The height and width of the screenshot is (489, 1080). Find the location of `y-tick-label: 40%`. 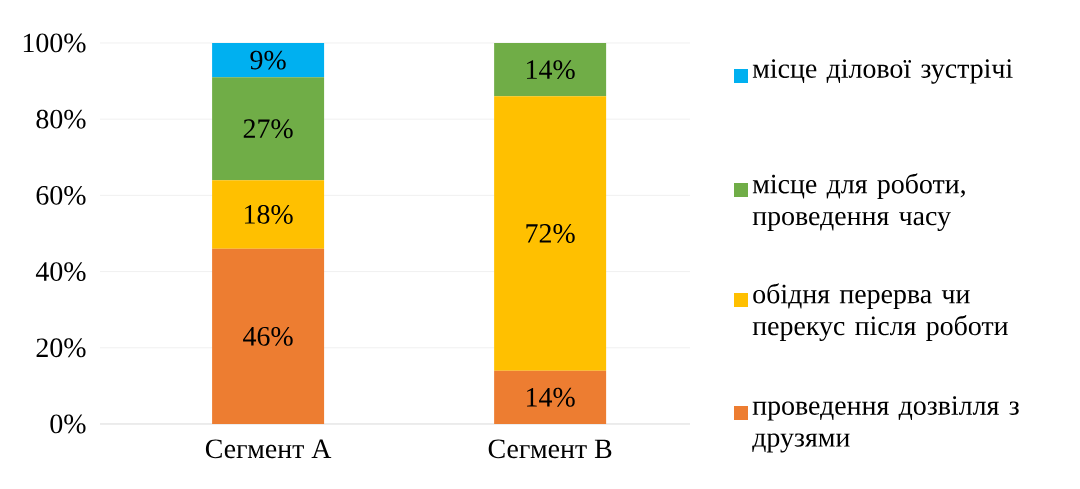

y-tick-label: 40% is located at coordinates (60, 272).